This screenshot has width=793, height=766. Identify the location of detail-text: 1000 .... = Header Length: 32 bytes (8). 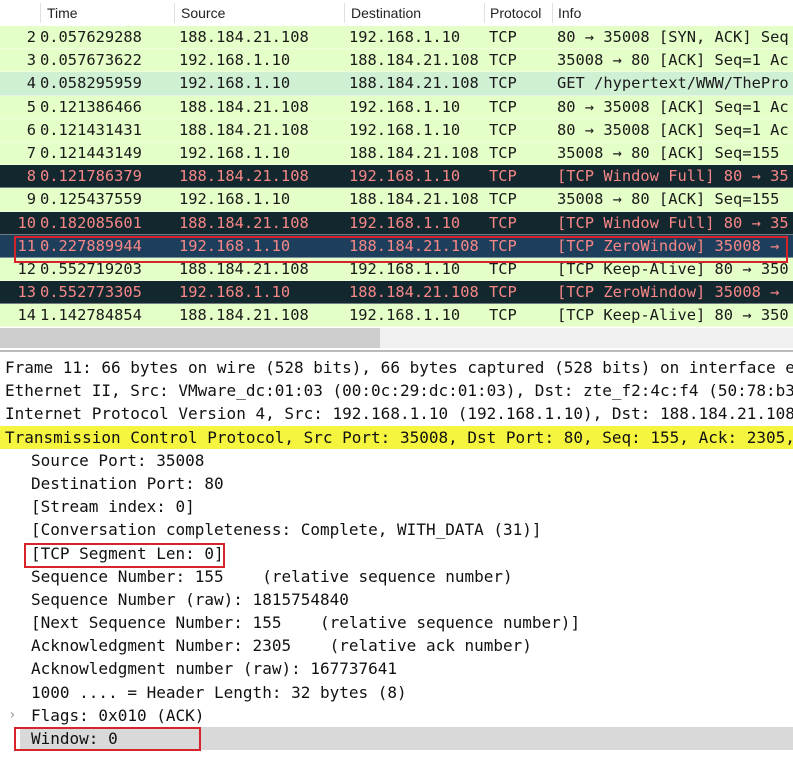
(219, 692).